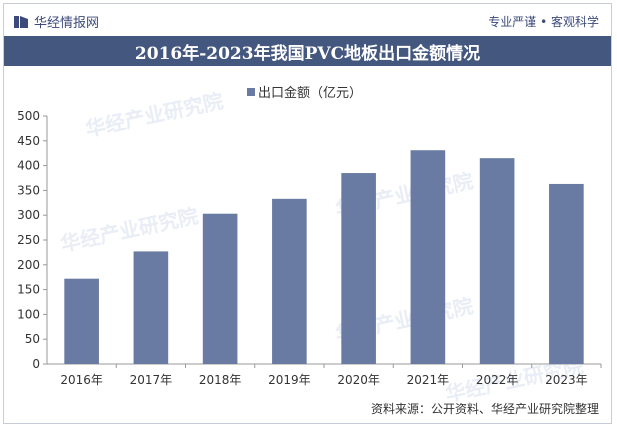  I want to click on y-tick-label: 350, so click(28, 190).